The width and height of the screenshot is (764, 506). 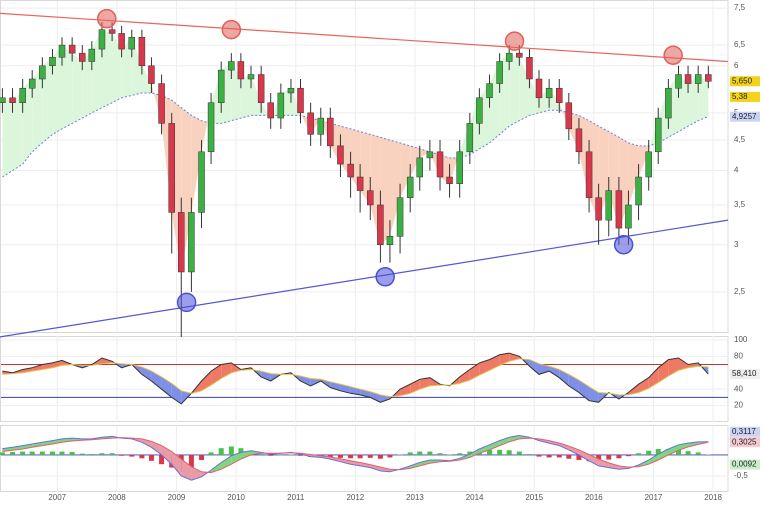 What do you see at coordinates (364, 37) in the screenshot?
I see `trend-line` at bounding box center [364, 37].